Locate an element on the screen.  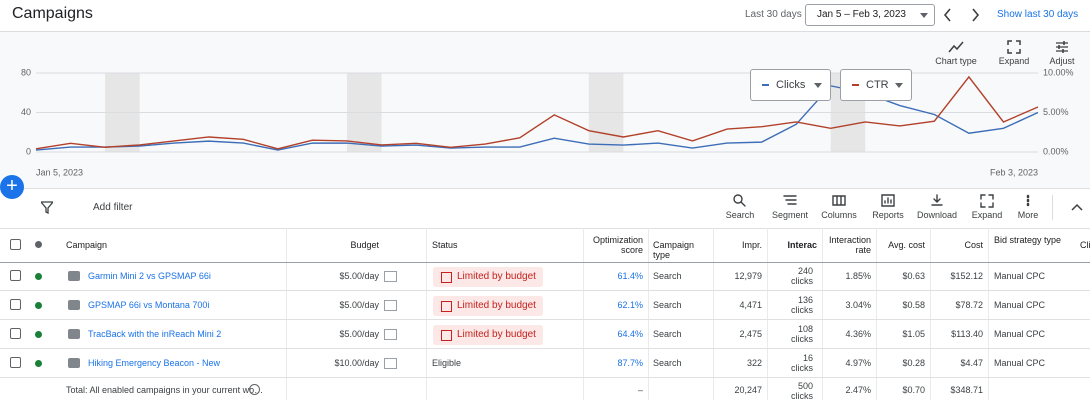
table-cell: 1.85% is located at coordinates (858, 276).